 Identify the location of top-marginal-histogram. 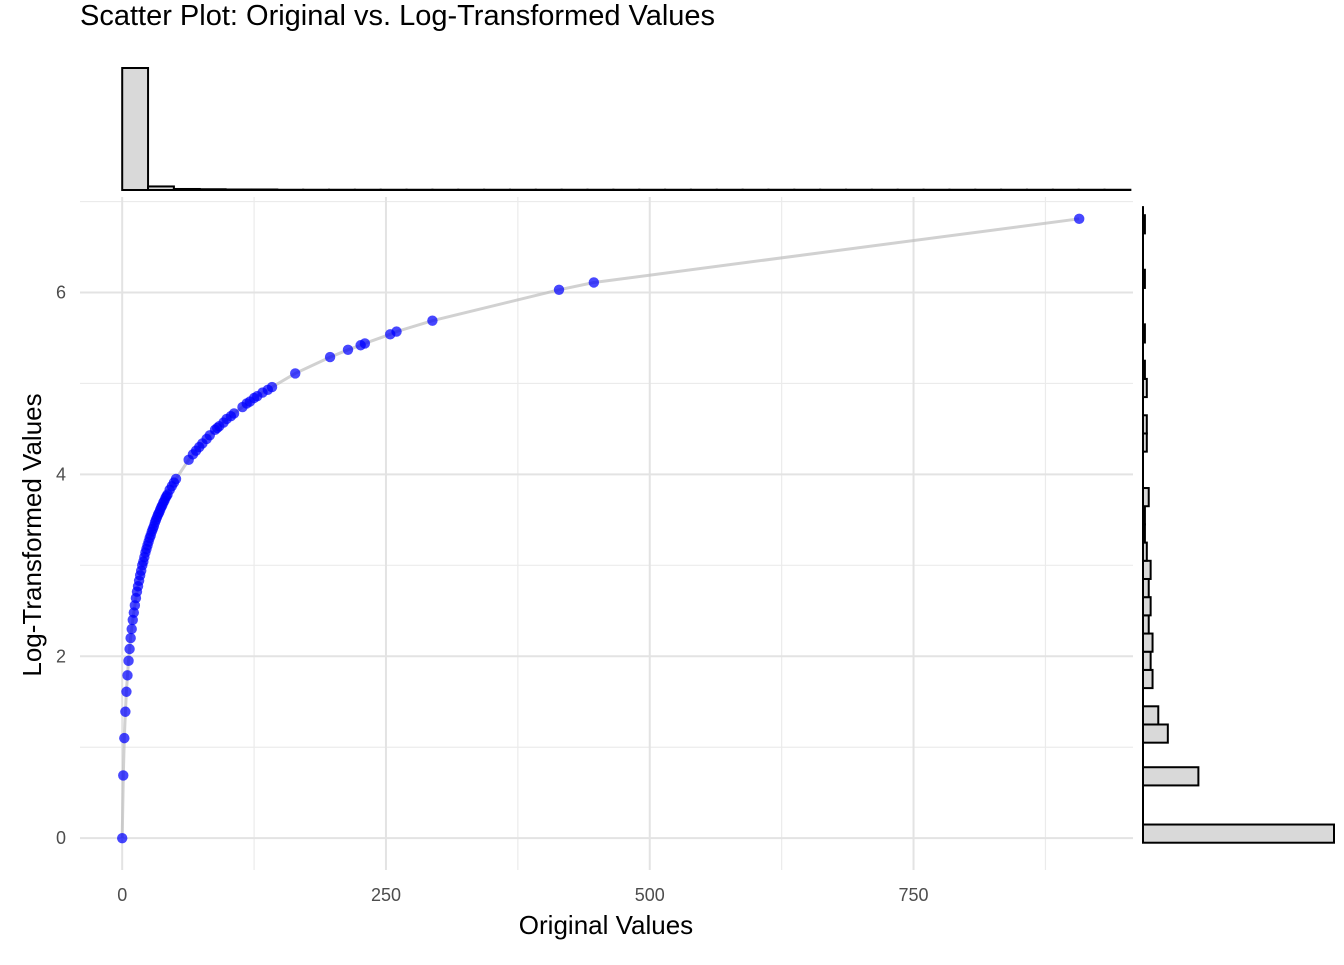
(626, 129).